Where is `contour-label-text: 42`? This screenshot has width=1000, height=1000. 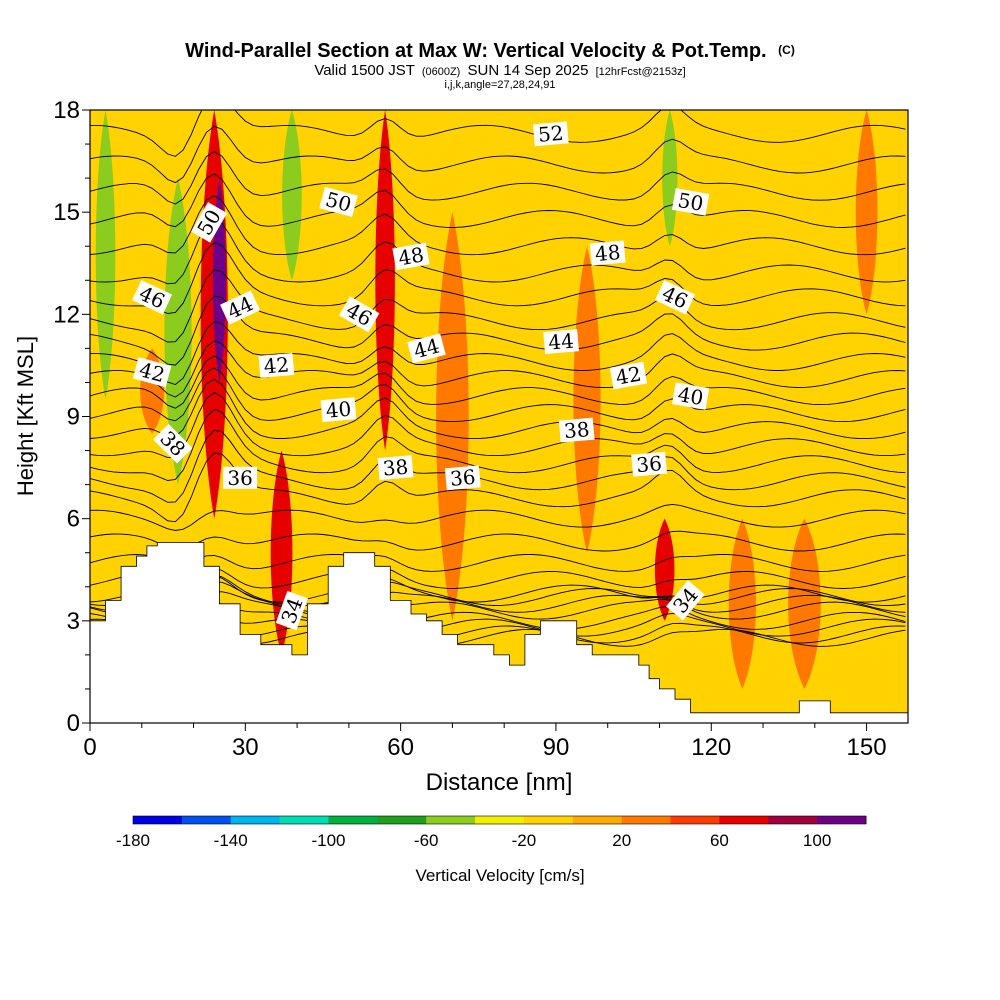
contour-label-text: 42 is located at coordinates (628, 376).